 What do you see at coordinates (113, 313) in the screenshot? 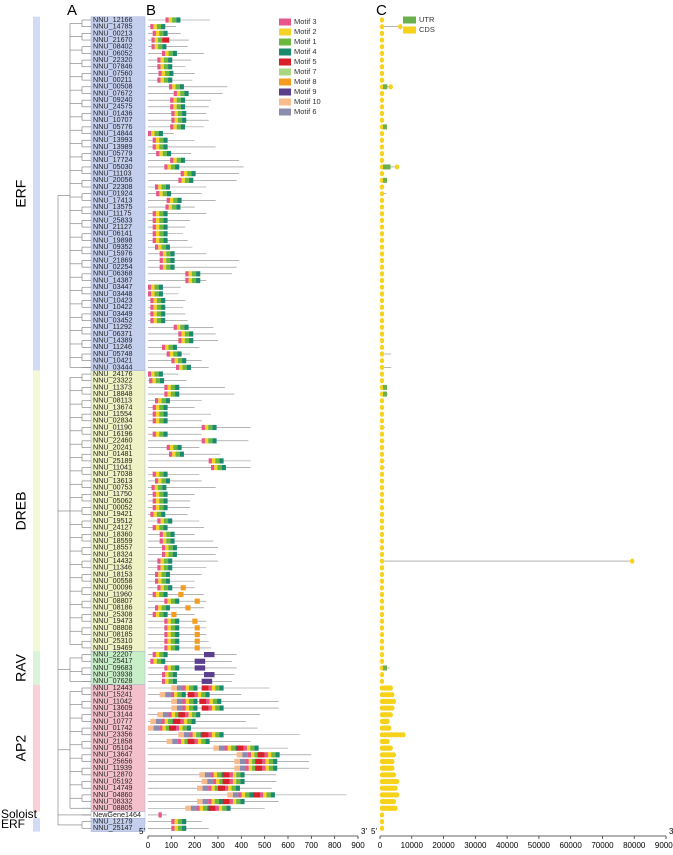
I see `gene-name: NNU_03449` at bounding box center [113, 313].